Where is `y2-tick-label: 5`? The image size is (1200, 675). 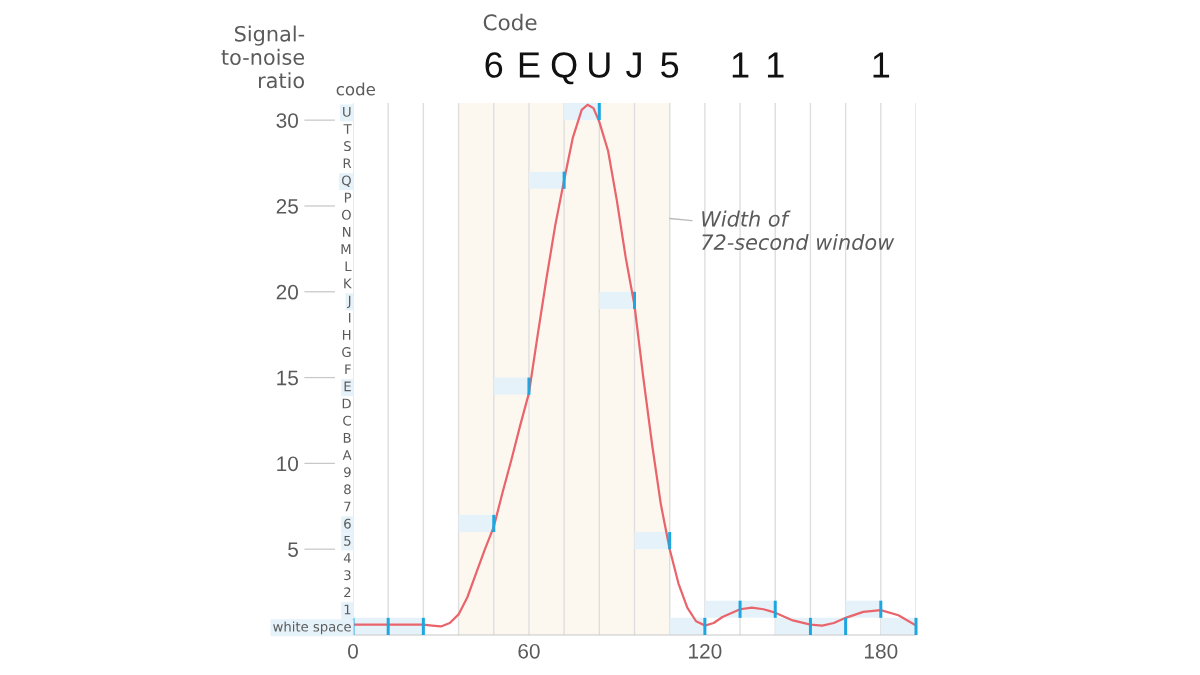 y2-tick-label: 5 is located at coordinates (347, 541).